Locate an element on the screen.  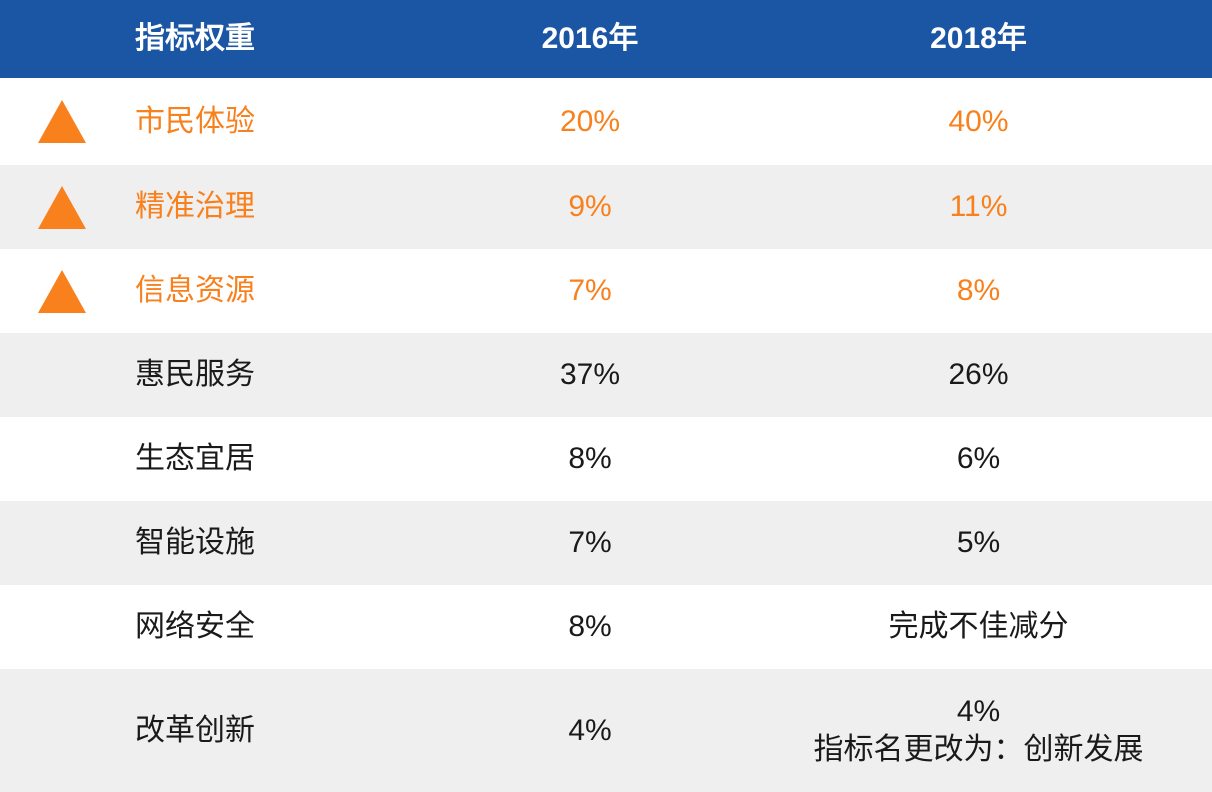
value-2018: 6% is located at coordinates (978, 459).